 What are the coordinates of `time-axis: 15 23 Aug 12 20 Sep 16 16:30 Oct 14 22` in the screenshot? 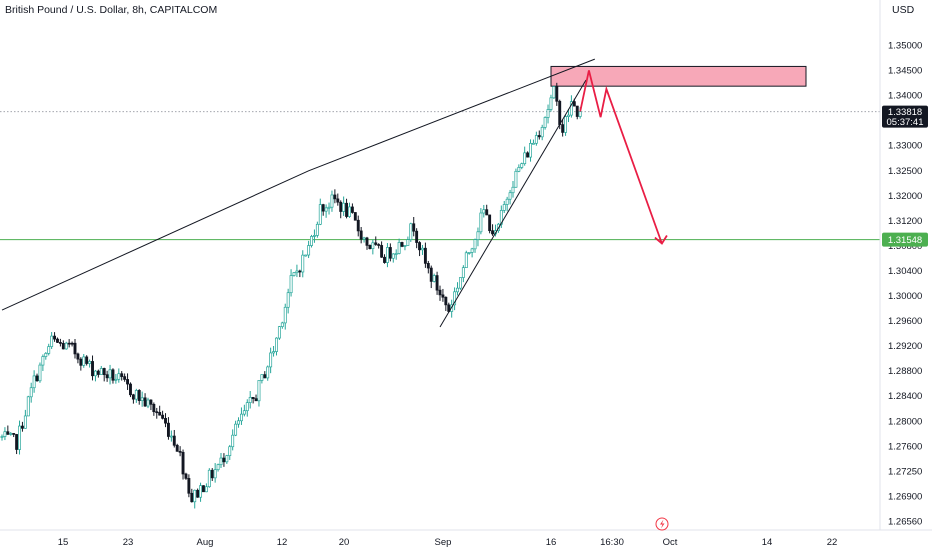 It's located at (466, 532).